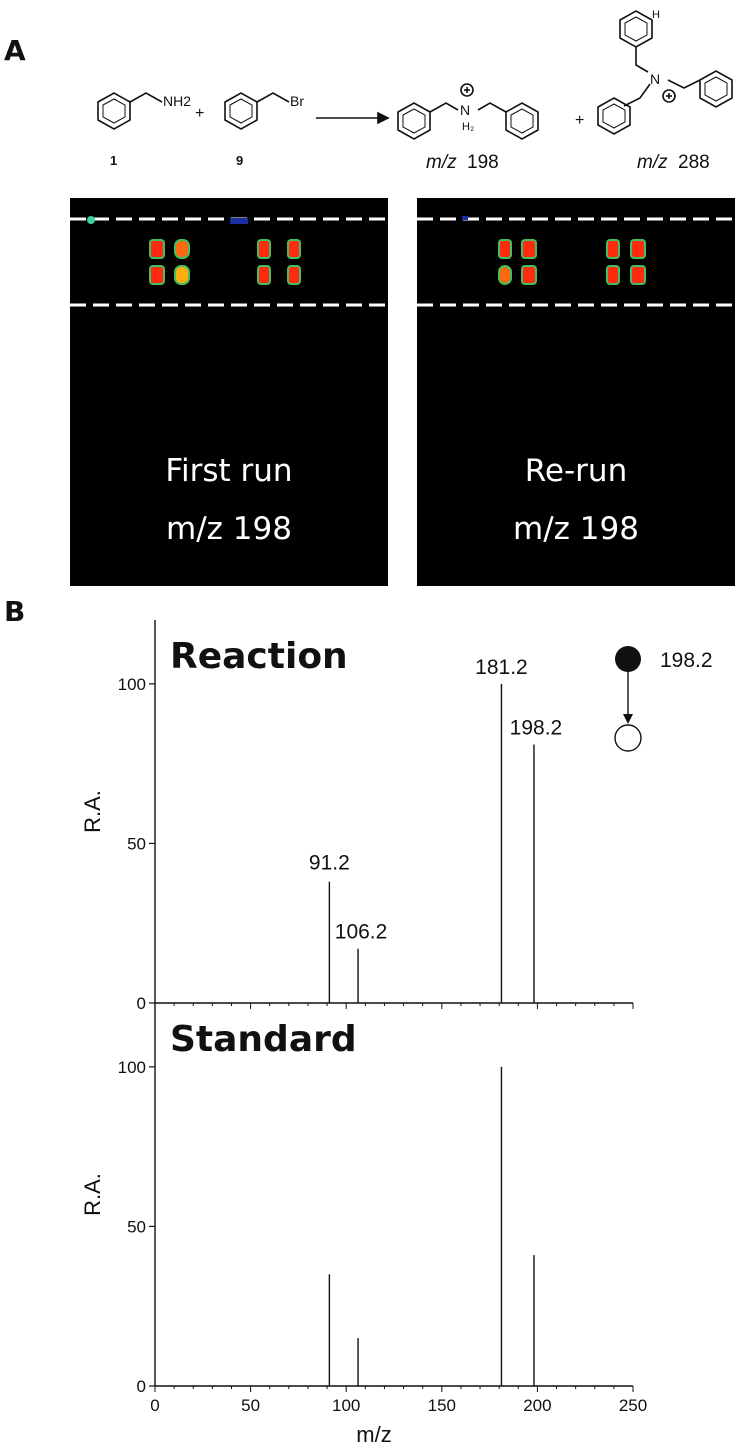 The width and height of the screenshot is (738, 1456). What do you see at coordinates (628, 738) in the screenshot?
I see `product-open-circle` at bounding box center [628, 738].